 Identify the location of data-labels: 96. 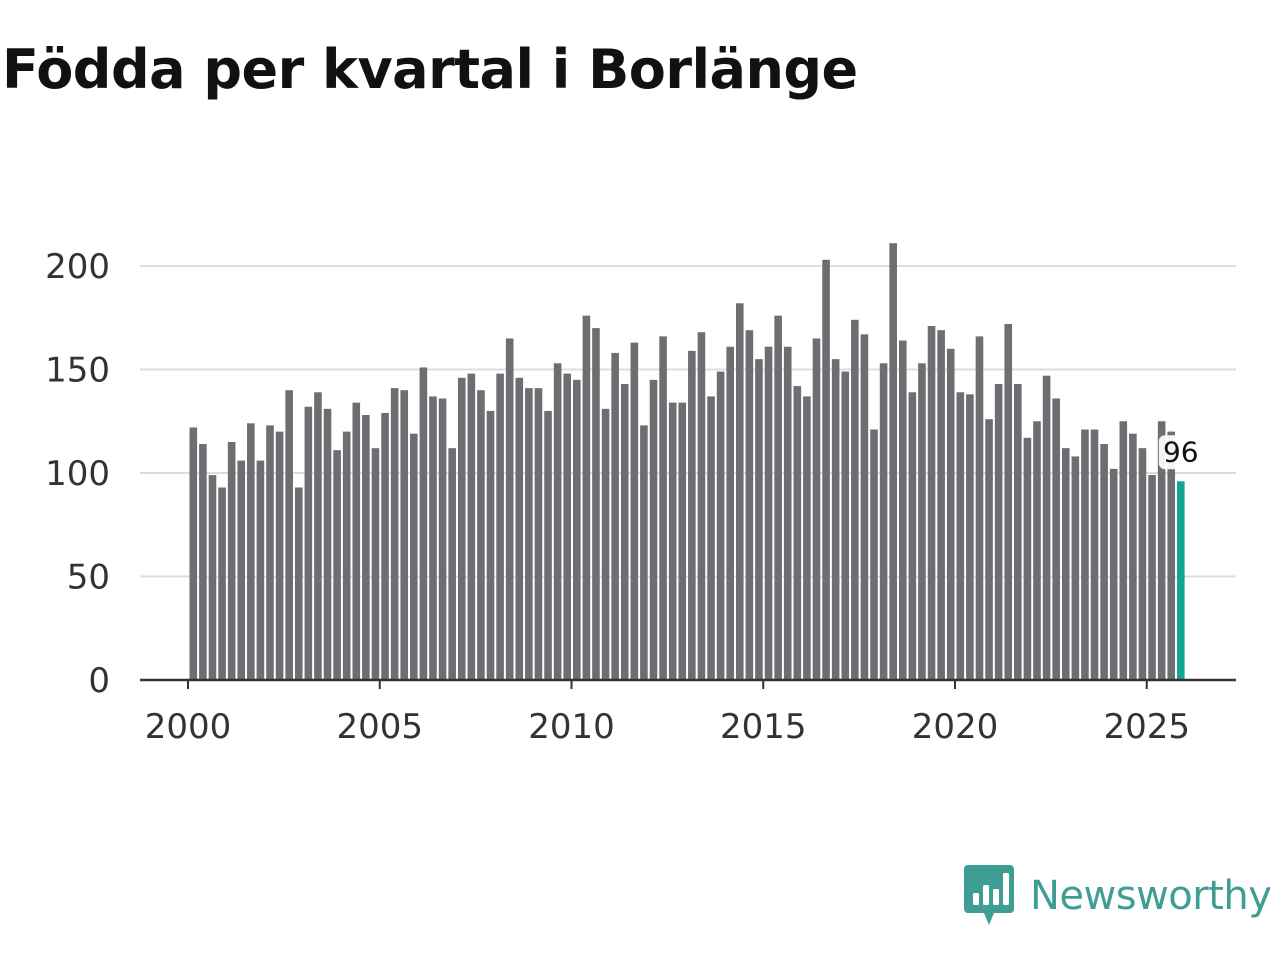
(1180, 452).